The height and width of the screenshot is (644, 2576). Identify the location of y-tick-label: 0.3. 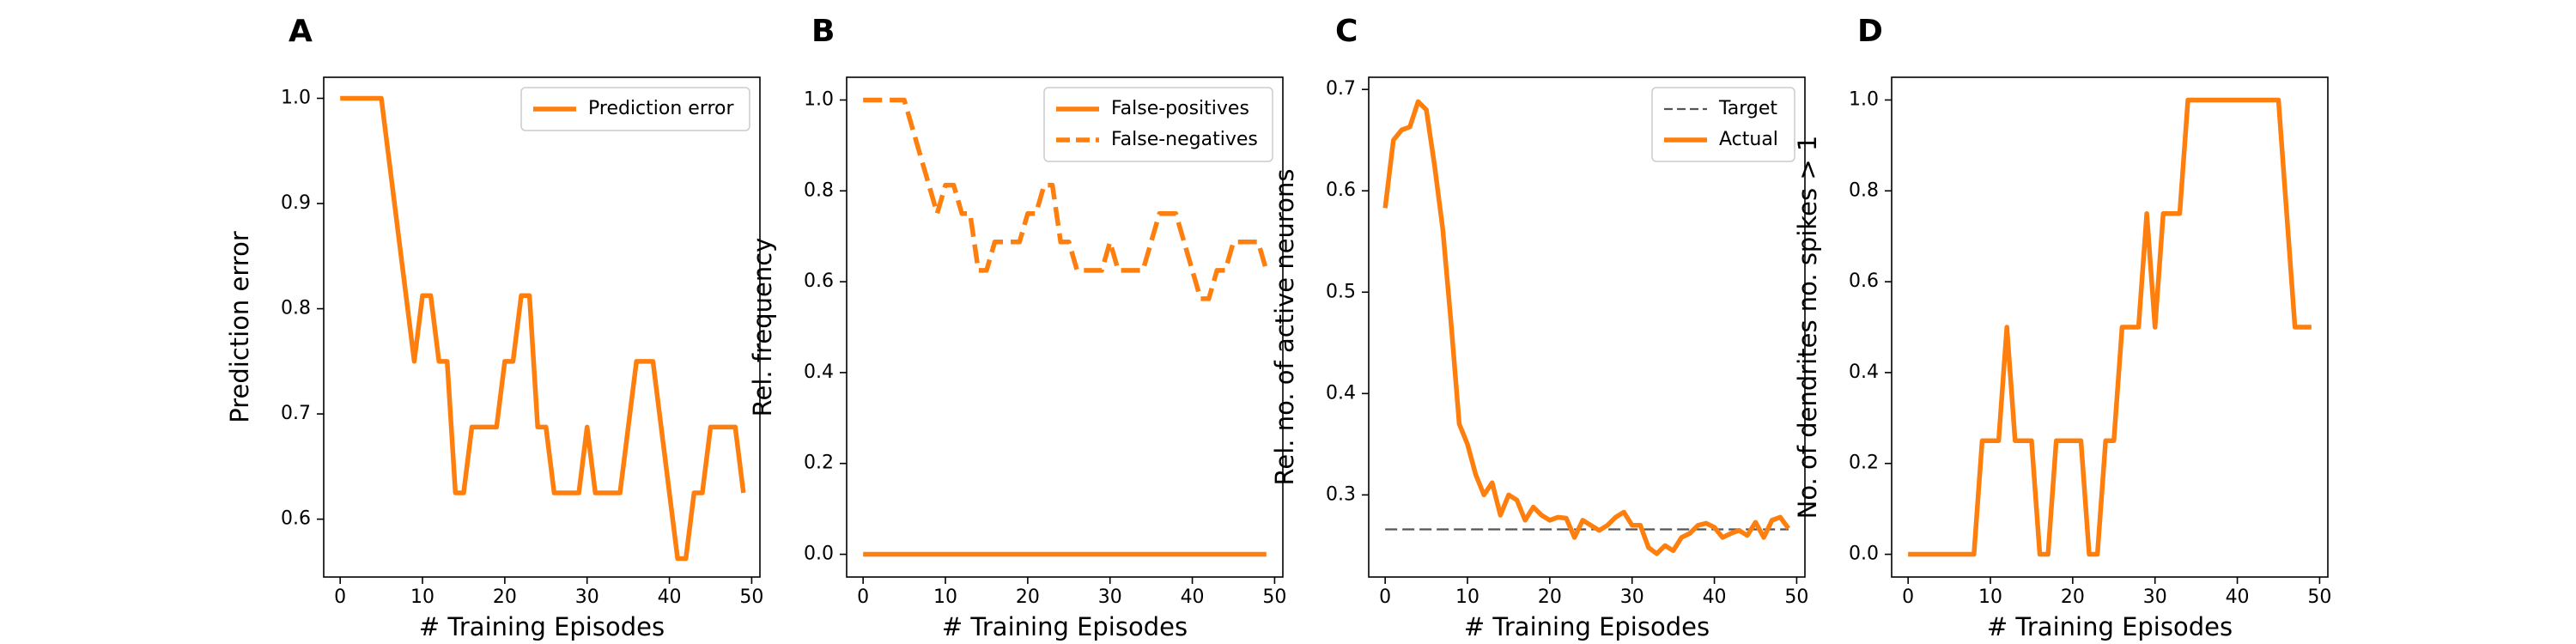
(1341, 494).